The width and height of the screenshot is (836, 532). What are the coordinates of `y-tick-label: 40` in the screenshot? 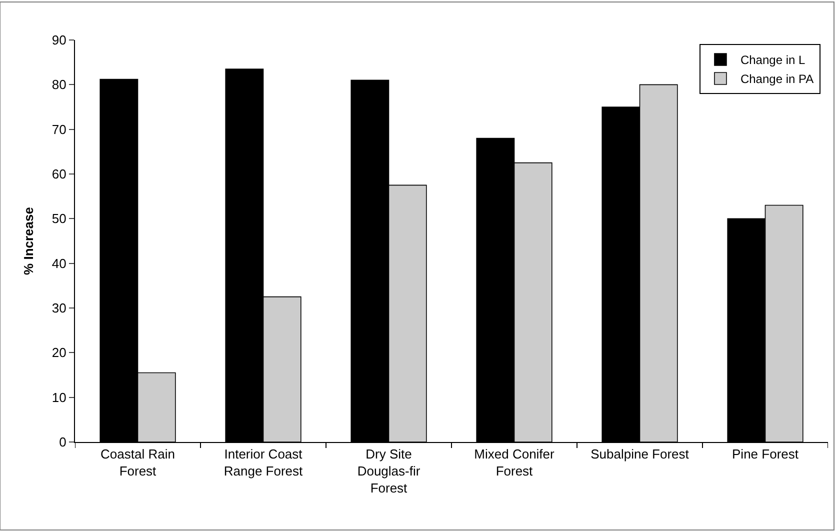 It's located at (59, 263).